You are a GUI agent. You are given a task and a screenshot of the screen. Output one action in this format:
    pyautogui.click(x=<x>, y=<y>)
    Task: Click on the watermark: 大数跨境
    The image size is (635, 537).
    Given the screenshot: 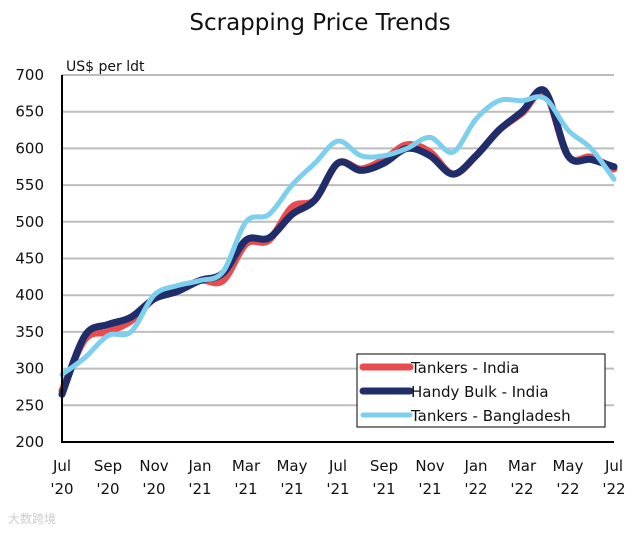 What is the action you would take?
    pyautogui.click(x=32, y=519)
    